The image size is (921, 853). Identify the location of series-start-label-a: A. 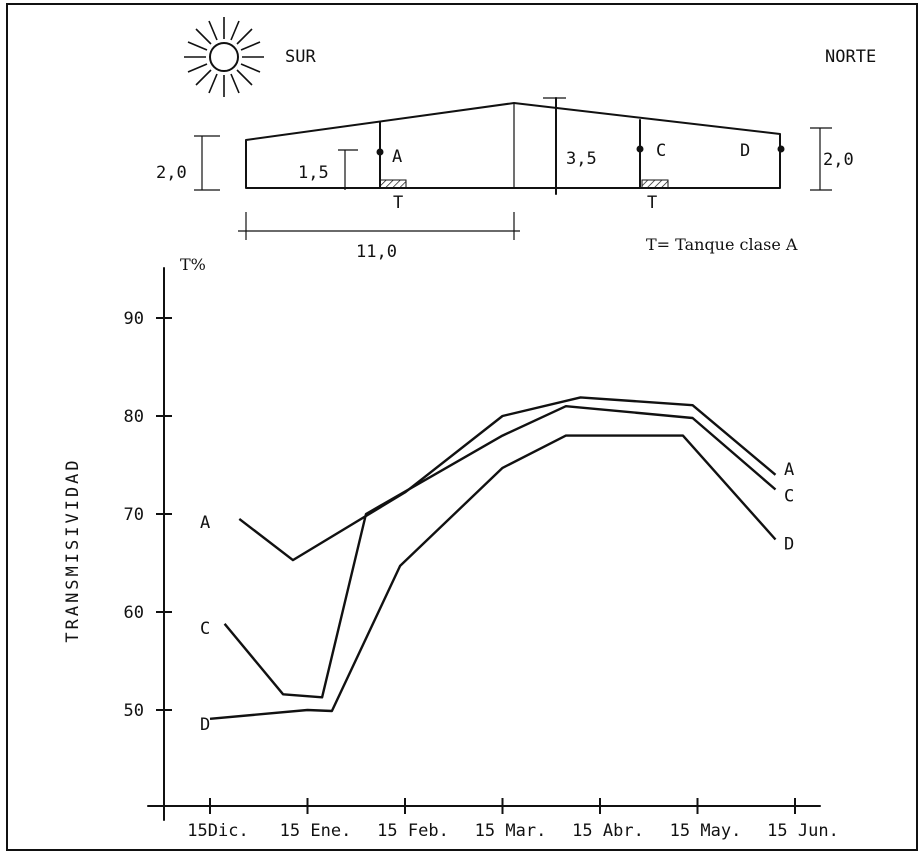
(205, 523).